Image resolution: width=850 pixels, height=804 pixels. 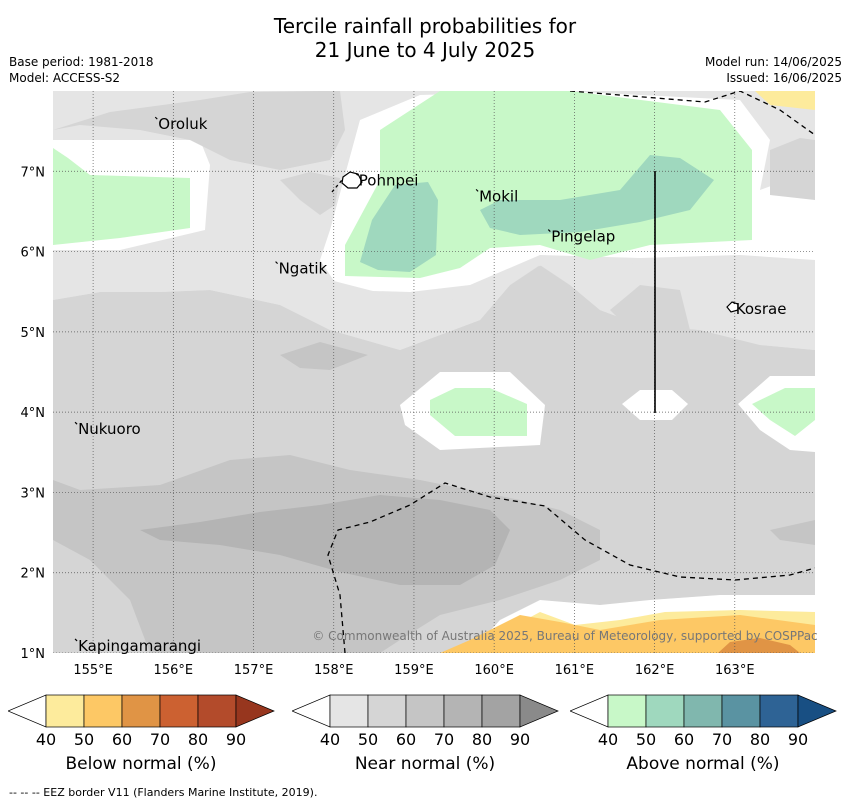 I want to click on kosrae-island-outline, so click(x=732, y=307).